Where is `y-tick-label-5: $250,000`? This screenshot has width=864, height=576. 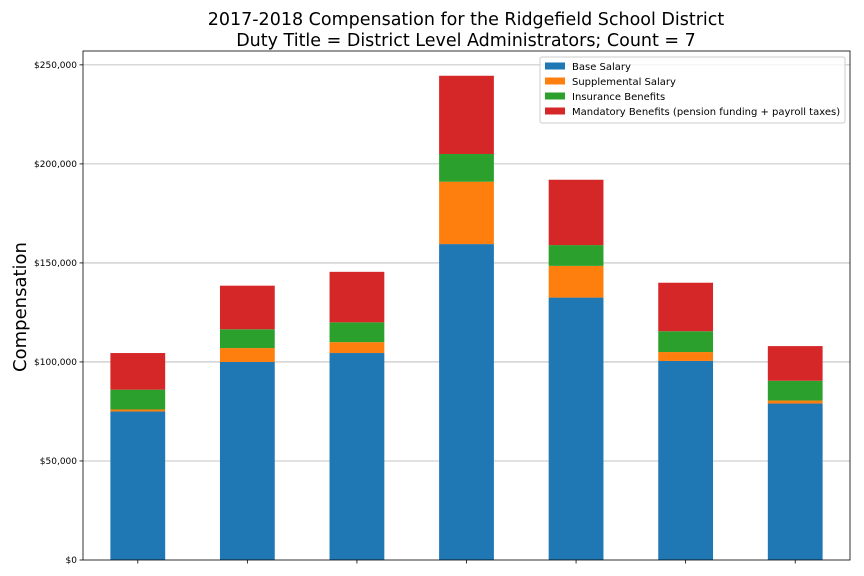 y-tick-label-5: $250,000 is located at coordinates (55, 66).